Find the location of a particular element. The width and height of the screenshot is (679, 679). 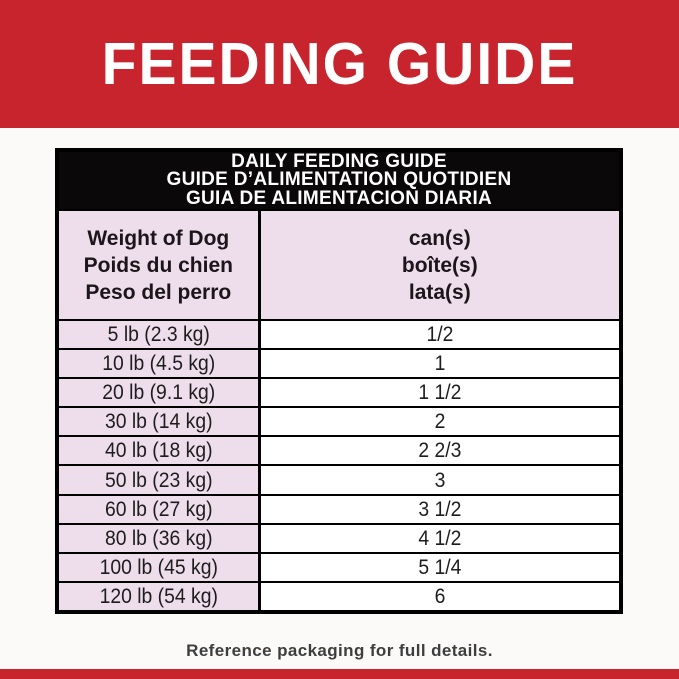

cans-cell: 2 2/3 is located at coordinates (439, 451).